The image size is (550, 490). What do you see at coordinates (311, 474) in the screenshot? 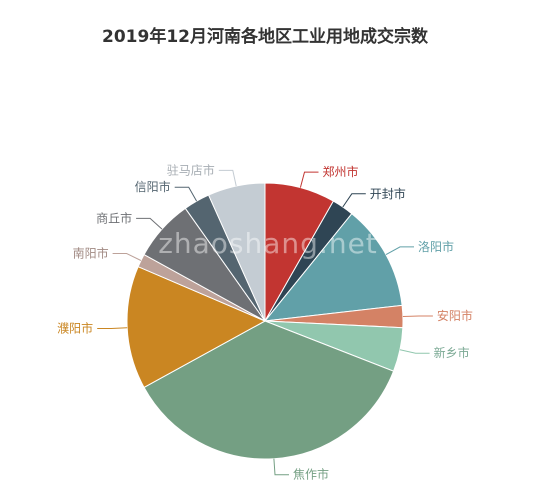
I see `slice-label: 焦作市` at bounding box center [311, 474].